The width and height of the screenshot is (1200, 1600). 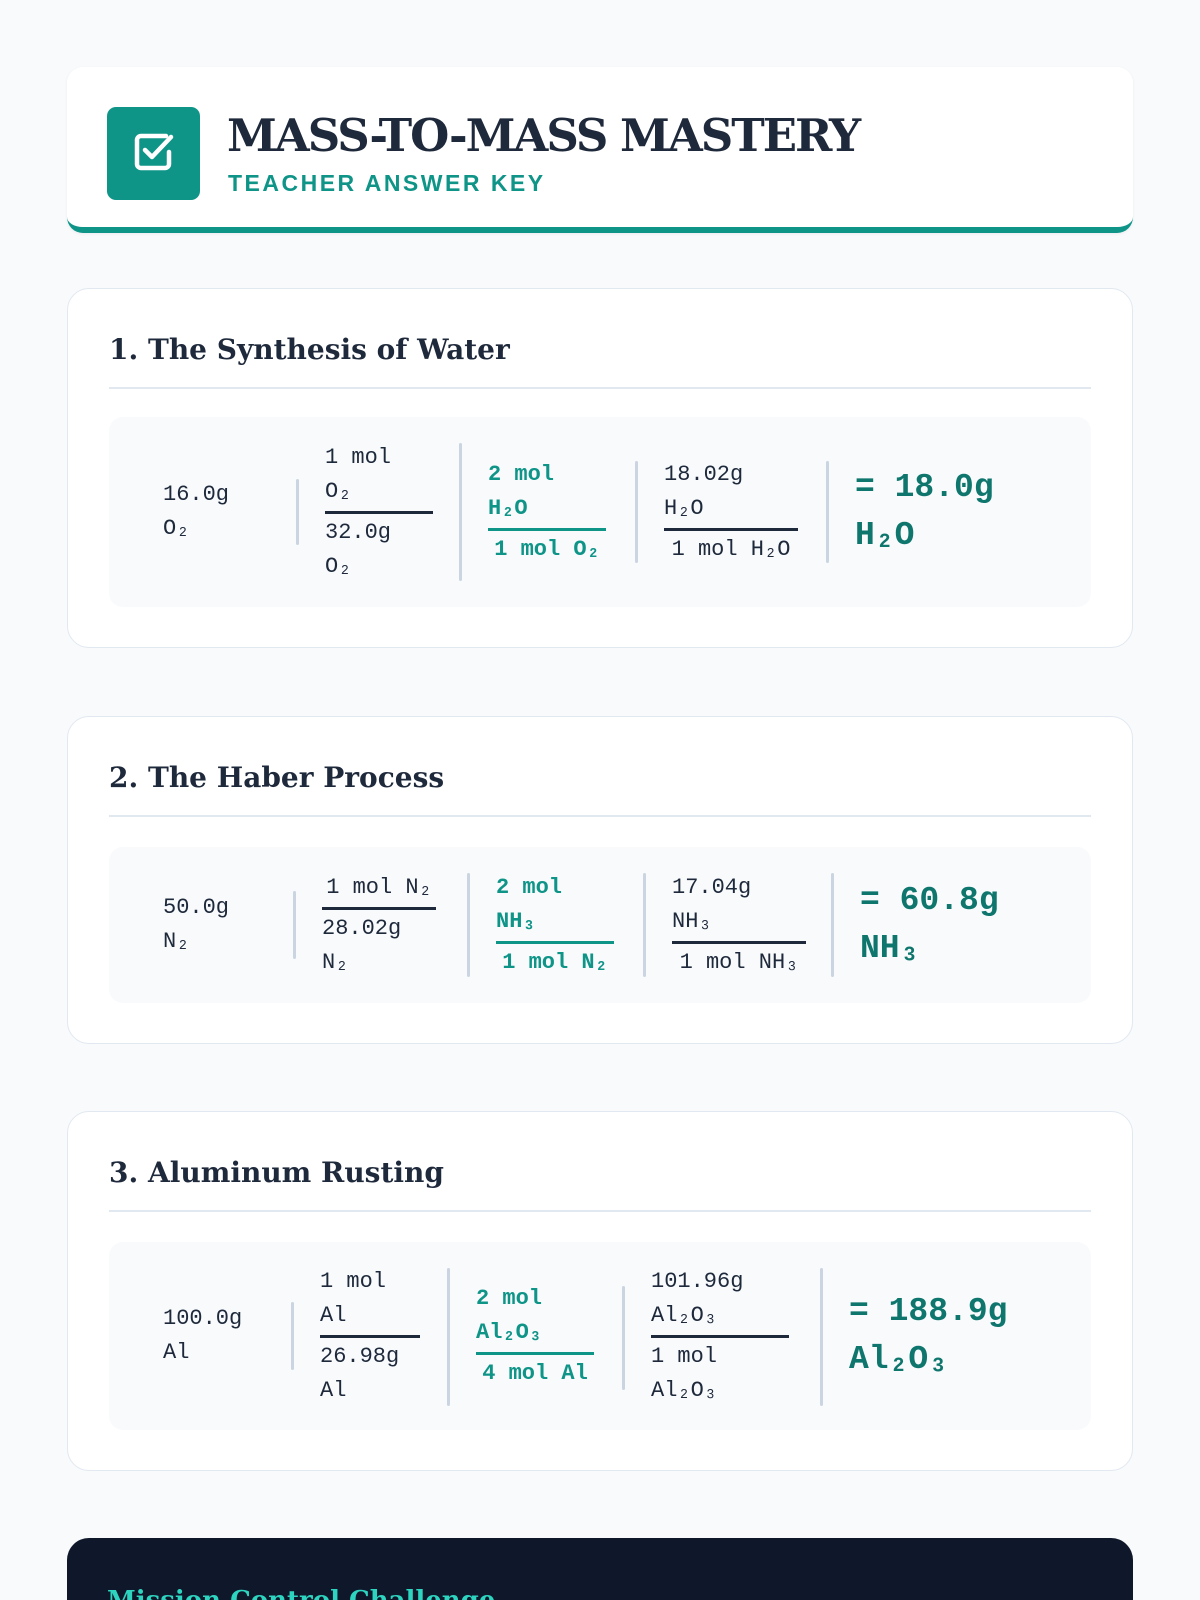 What do you see at coordinates (555, 962) in the screenshot?
I see `ratio-denominator: 1 mol N₂` at bounding box center [555, 962].